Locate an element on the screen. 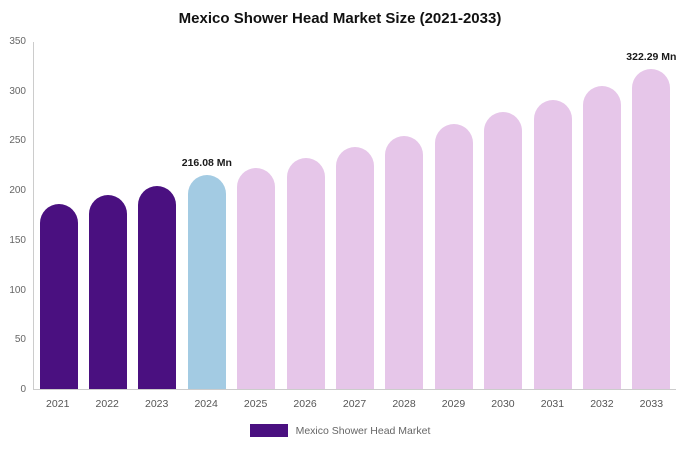 The width and height of the screenshot is (680, 450). bar-cell-2032 is located at coordinates (601, 215).